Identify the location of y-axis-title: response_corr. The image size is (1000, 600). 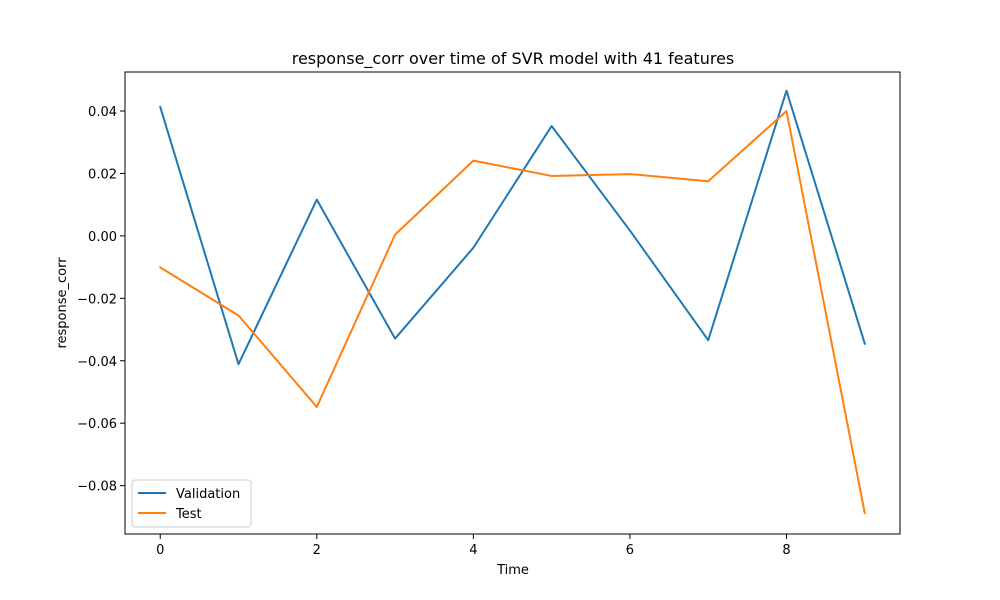
(62, 303).